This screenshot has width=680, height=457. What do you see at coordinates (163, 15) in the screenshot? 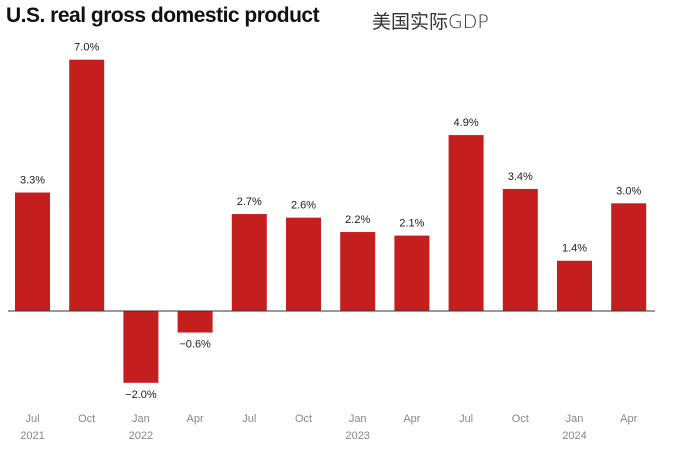
I see `chart-title: U.S. real gross domestic product` at bounding box center [163, 15].